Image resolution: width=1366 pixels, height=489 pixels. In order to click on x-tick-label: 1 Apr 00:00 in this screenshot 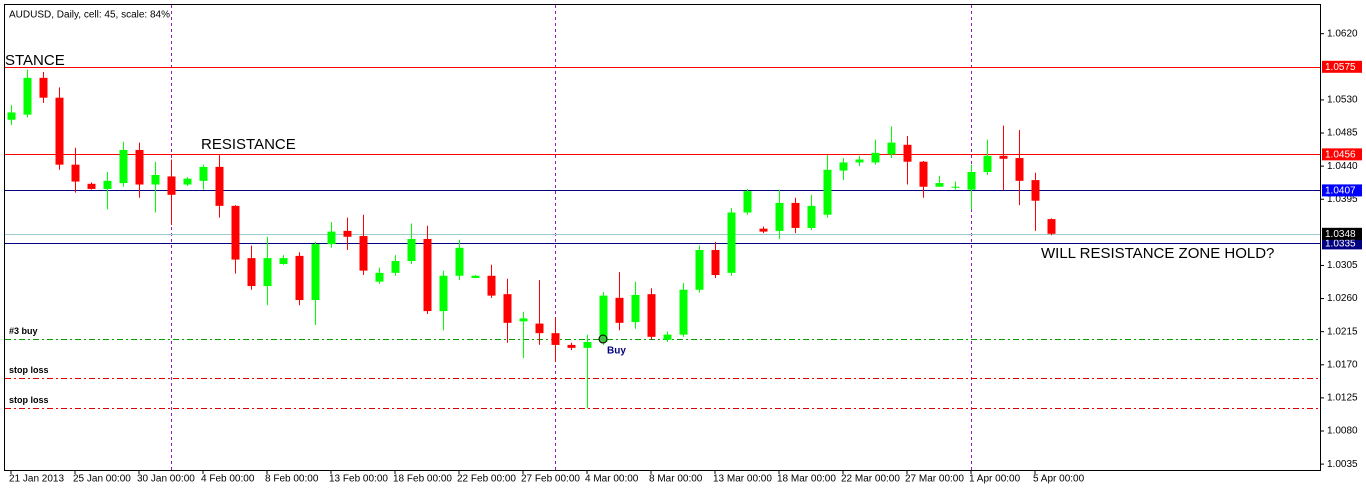, I will do `click(995, 479)`.